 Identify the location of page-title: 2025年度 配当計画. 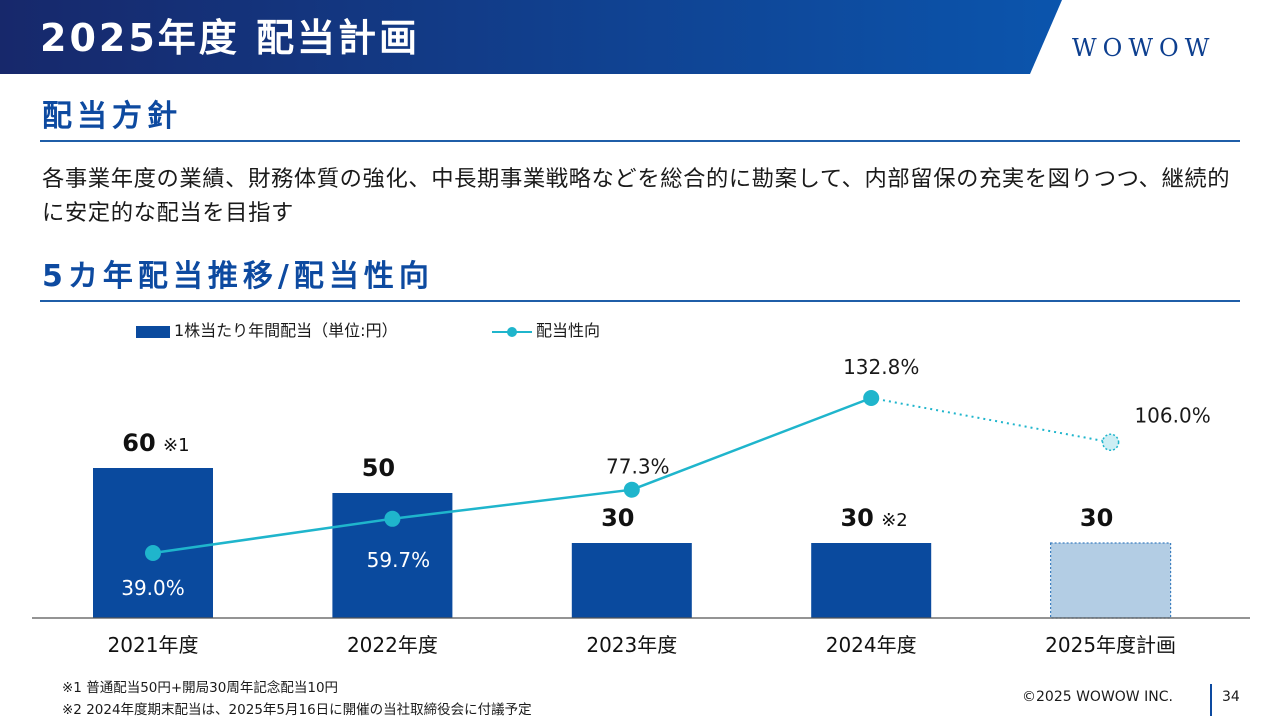
(230, 38).